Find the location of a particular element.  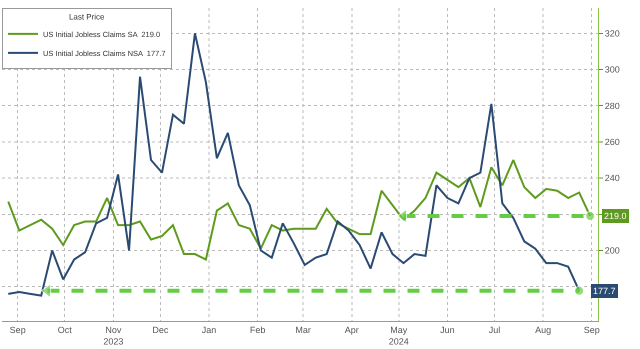

x-tick-label: Mar is located at coordinates (303, 329).